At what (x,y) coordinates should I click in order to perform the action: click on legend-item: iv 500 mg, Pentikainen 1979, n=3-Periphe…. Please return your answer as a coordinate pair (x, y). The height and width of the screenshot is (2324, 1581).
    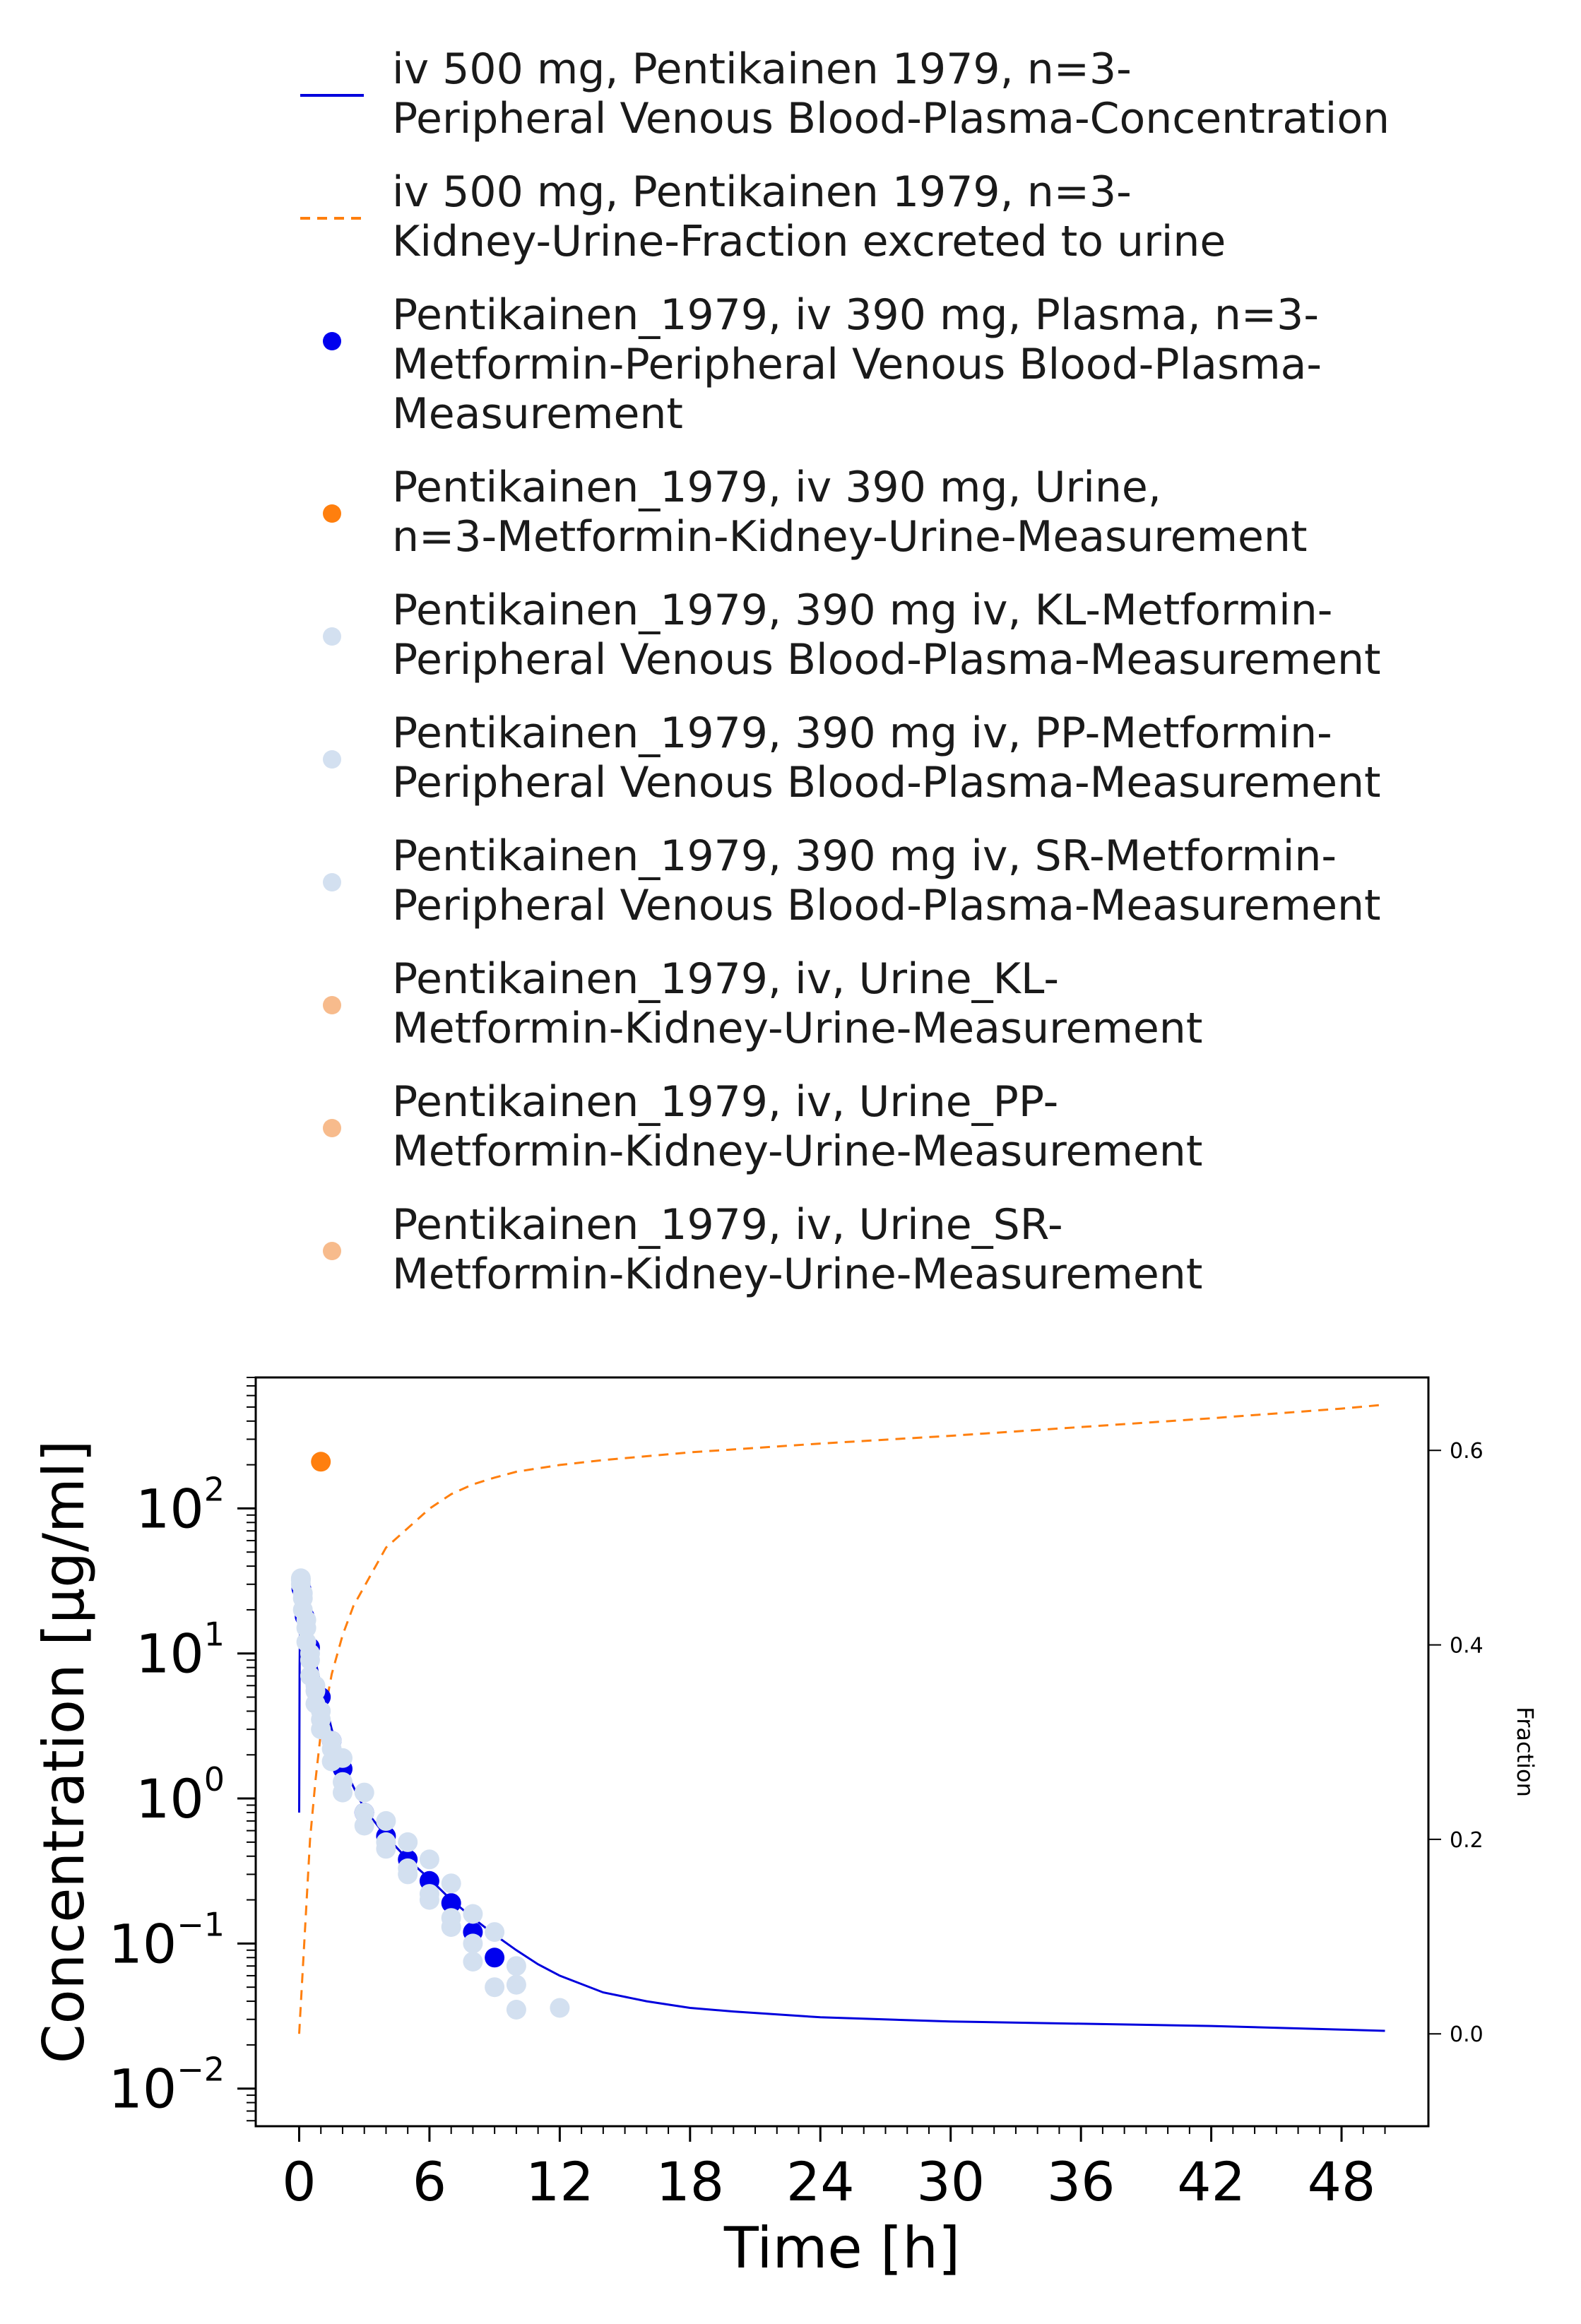
    Looking at the image, I should click on (845, 94).